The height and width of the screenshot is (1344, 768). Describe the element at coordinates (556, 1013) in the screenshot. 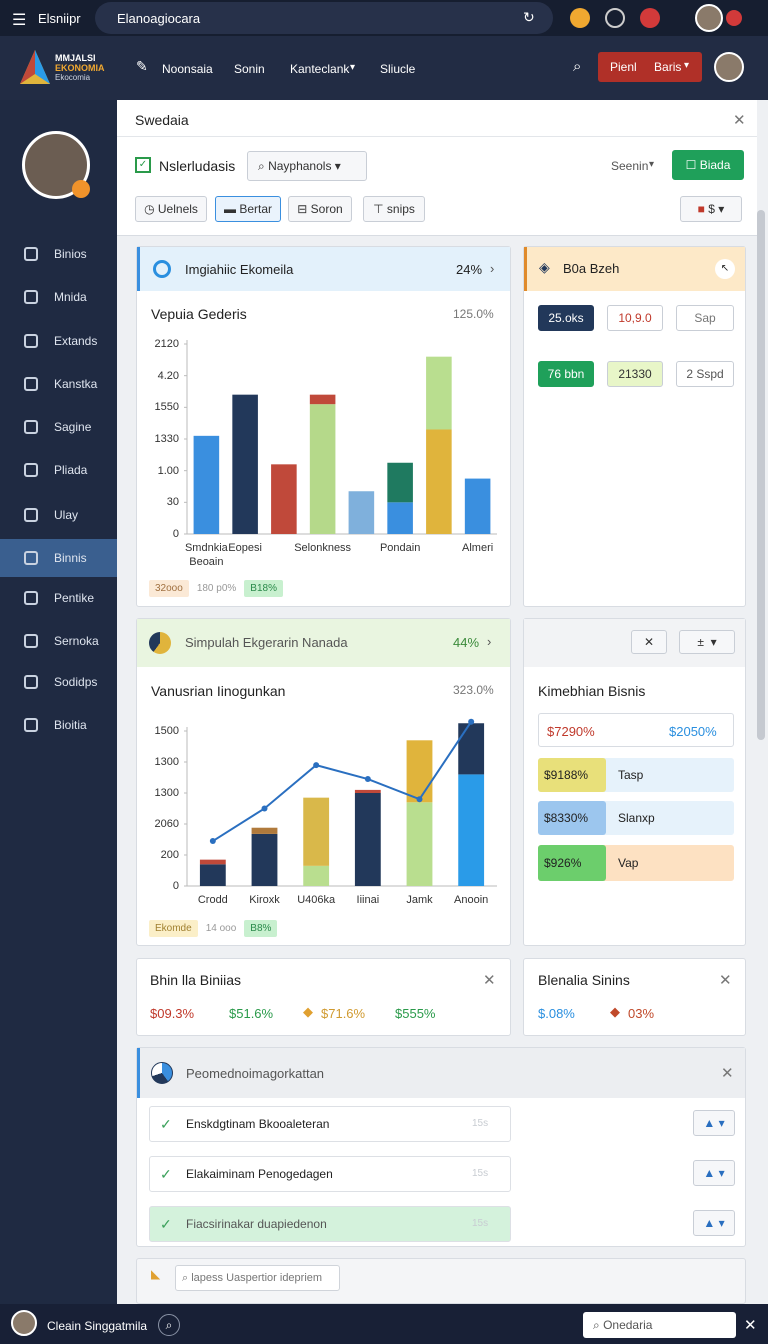

I see `summary-value: $.08%` at that location.